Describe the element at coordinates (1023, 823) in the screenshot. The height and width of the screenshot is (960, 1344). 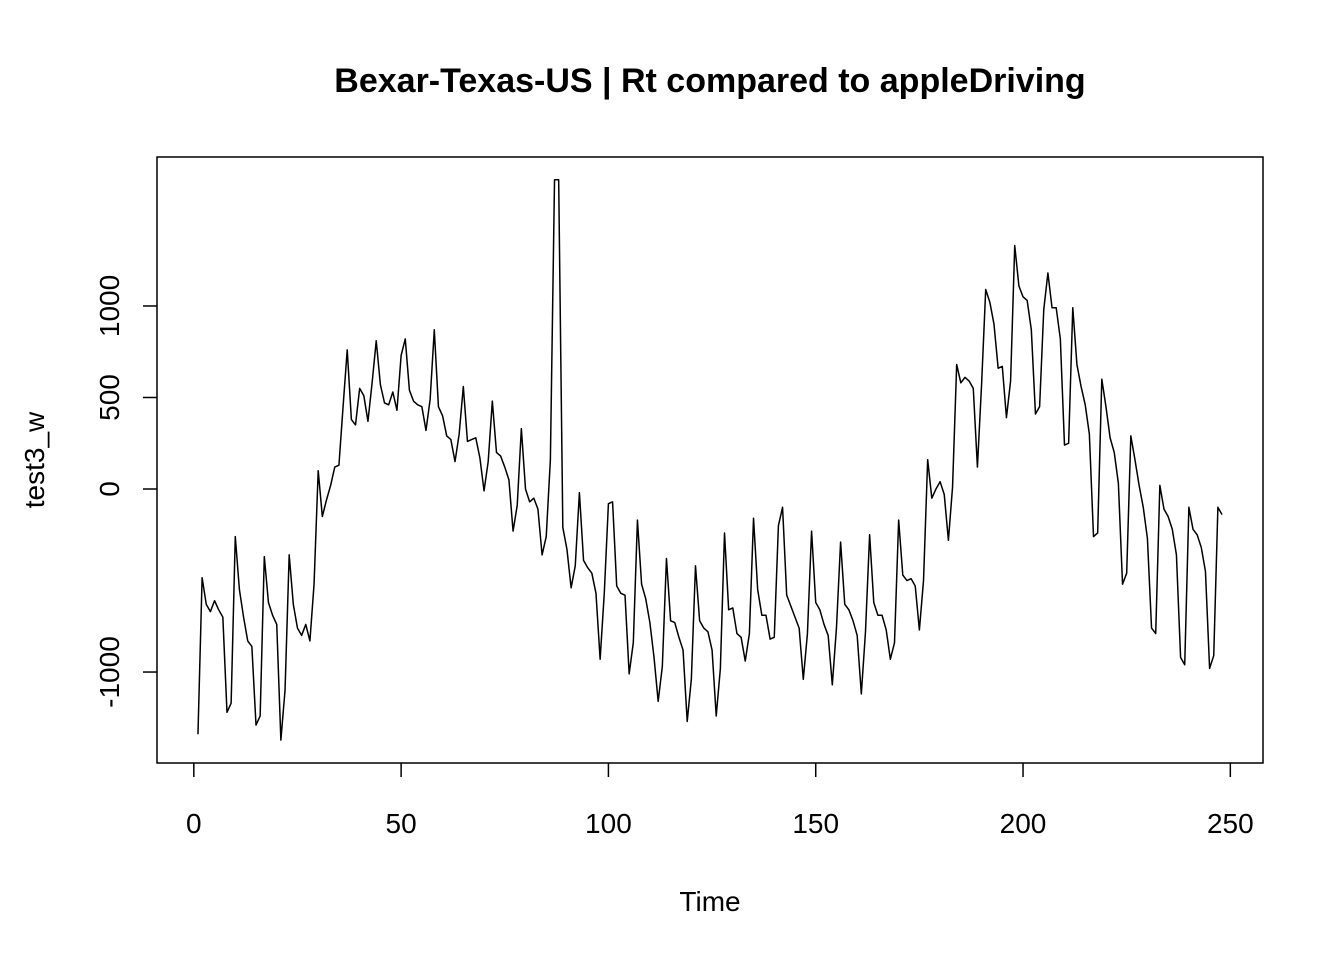
I see `x-tick-label: 200` at that location.